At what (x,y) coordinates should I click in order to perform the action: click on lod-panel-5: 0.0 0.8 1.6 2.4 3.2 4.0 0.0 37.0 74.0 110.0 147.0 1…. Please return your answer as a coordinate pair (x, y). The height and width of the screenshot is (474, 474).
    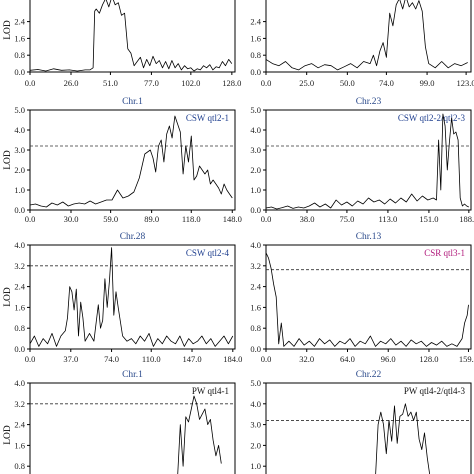
    Looking at the image, I should click on (122, 298).